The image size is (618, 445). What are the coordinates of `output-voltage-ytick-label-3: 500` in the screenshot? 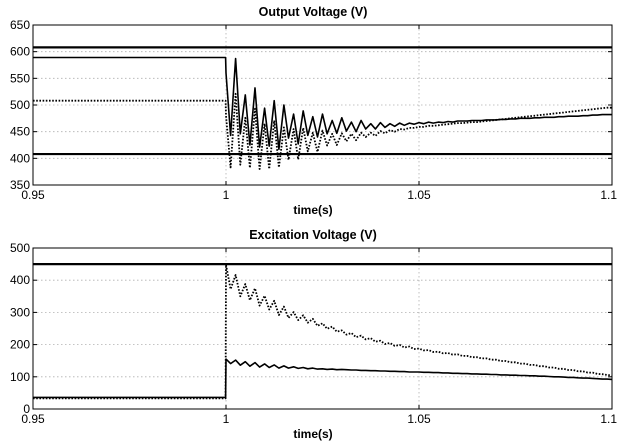 It's located at (20, 105).